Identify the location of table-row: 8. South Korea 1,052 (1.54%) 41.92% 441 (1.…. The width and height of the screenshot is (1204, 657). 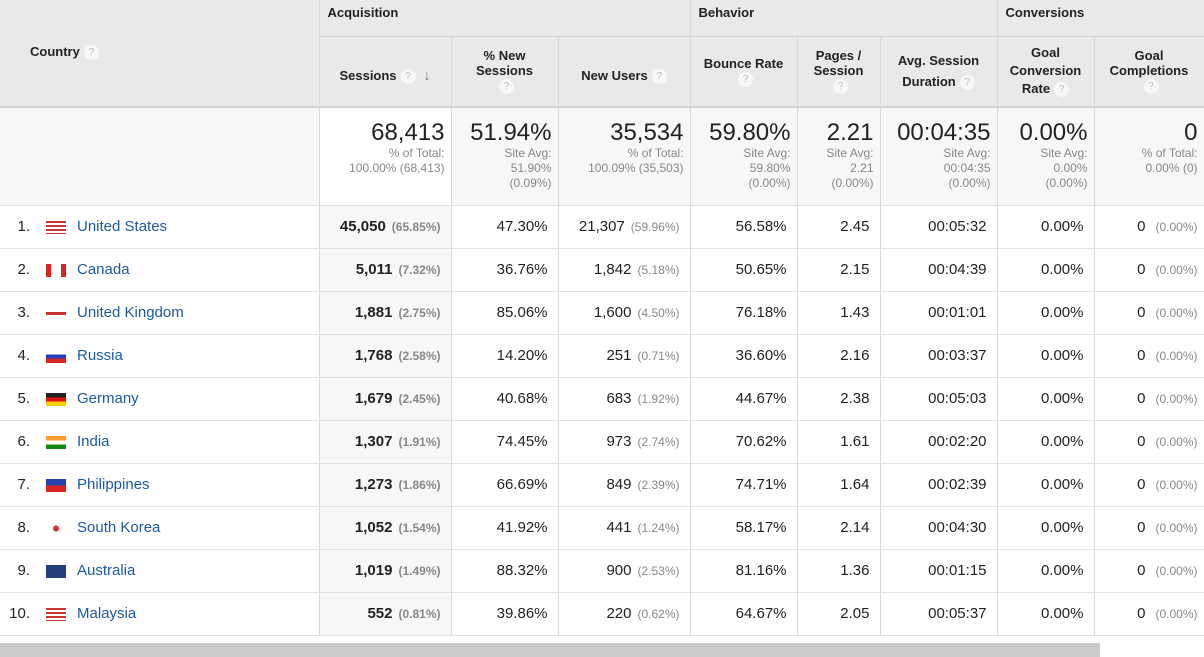
(602, 528).